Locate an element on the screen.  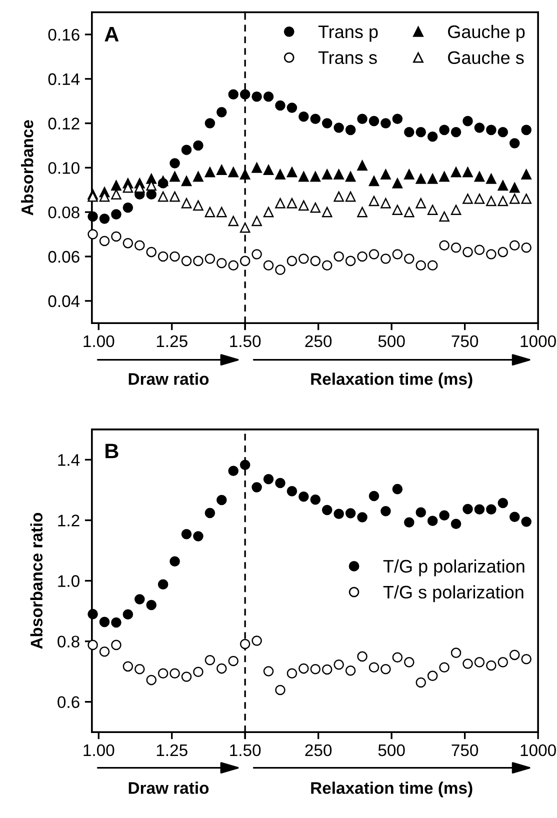
y-tick-label: 0.04 is located at coordinates (64, 301).